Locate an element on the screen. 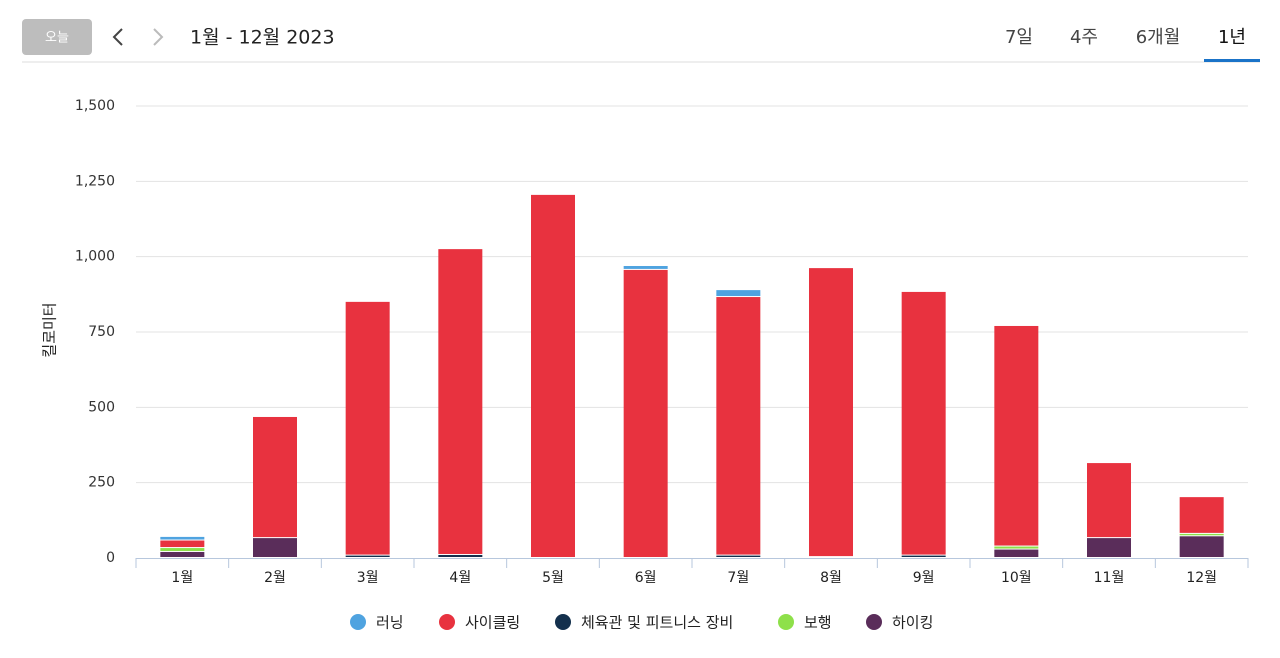 The height and width of the screenshot is (658, 1280). y-axis-label: 킬로미터 is located at coordinates (50, 329).